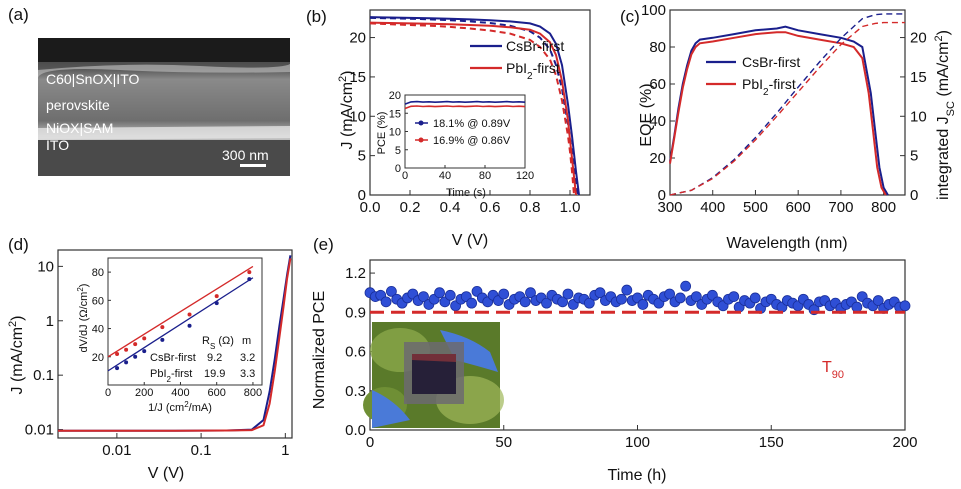  What do you see at coordinates (253, 393) in the screenshot?
I see `inset-d-xtick-label-4: 800` at bounding box center [253, 393].